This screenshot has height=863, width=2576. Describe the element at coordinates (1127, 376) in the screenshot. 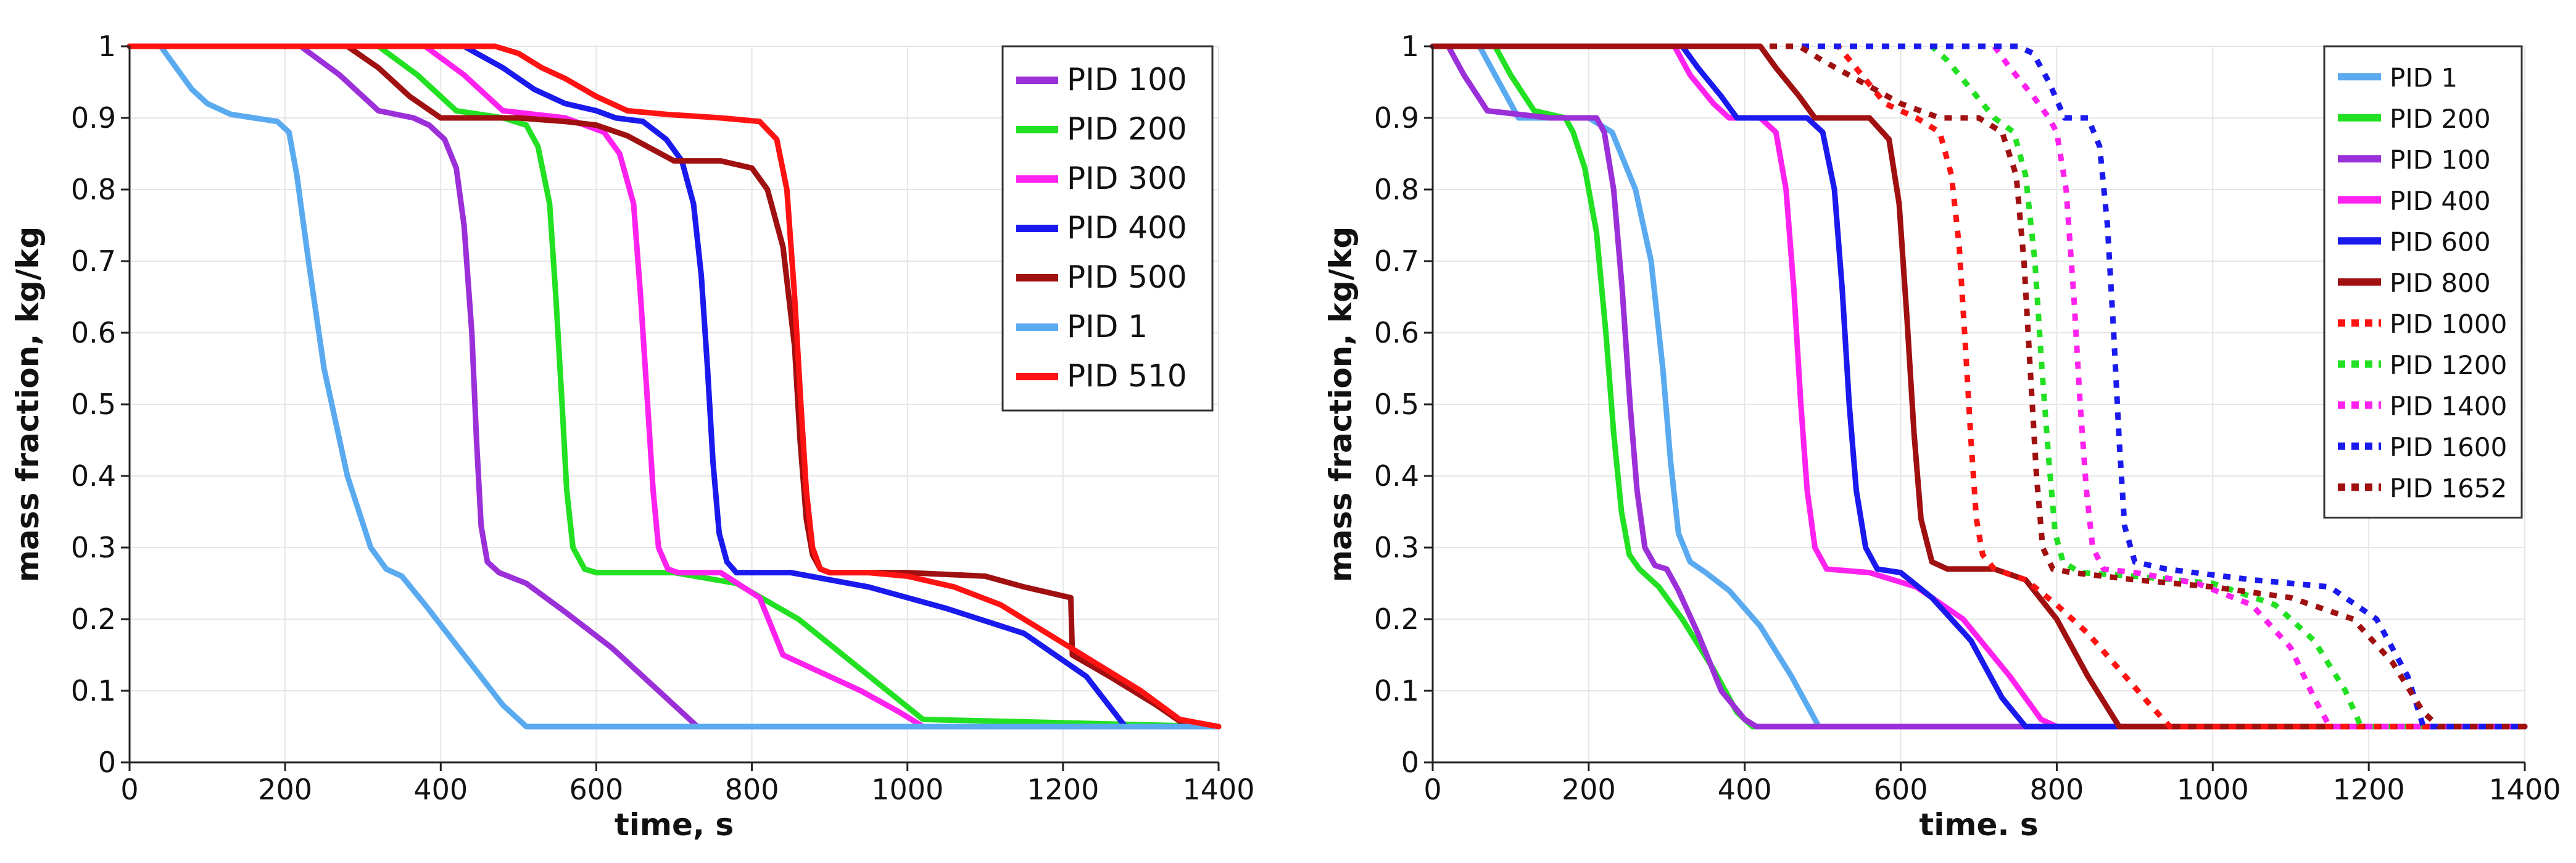

I see `legend-label: PID 510` at that location.